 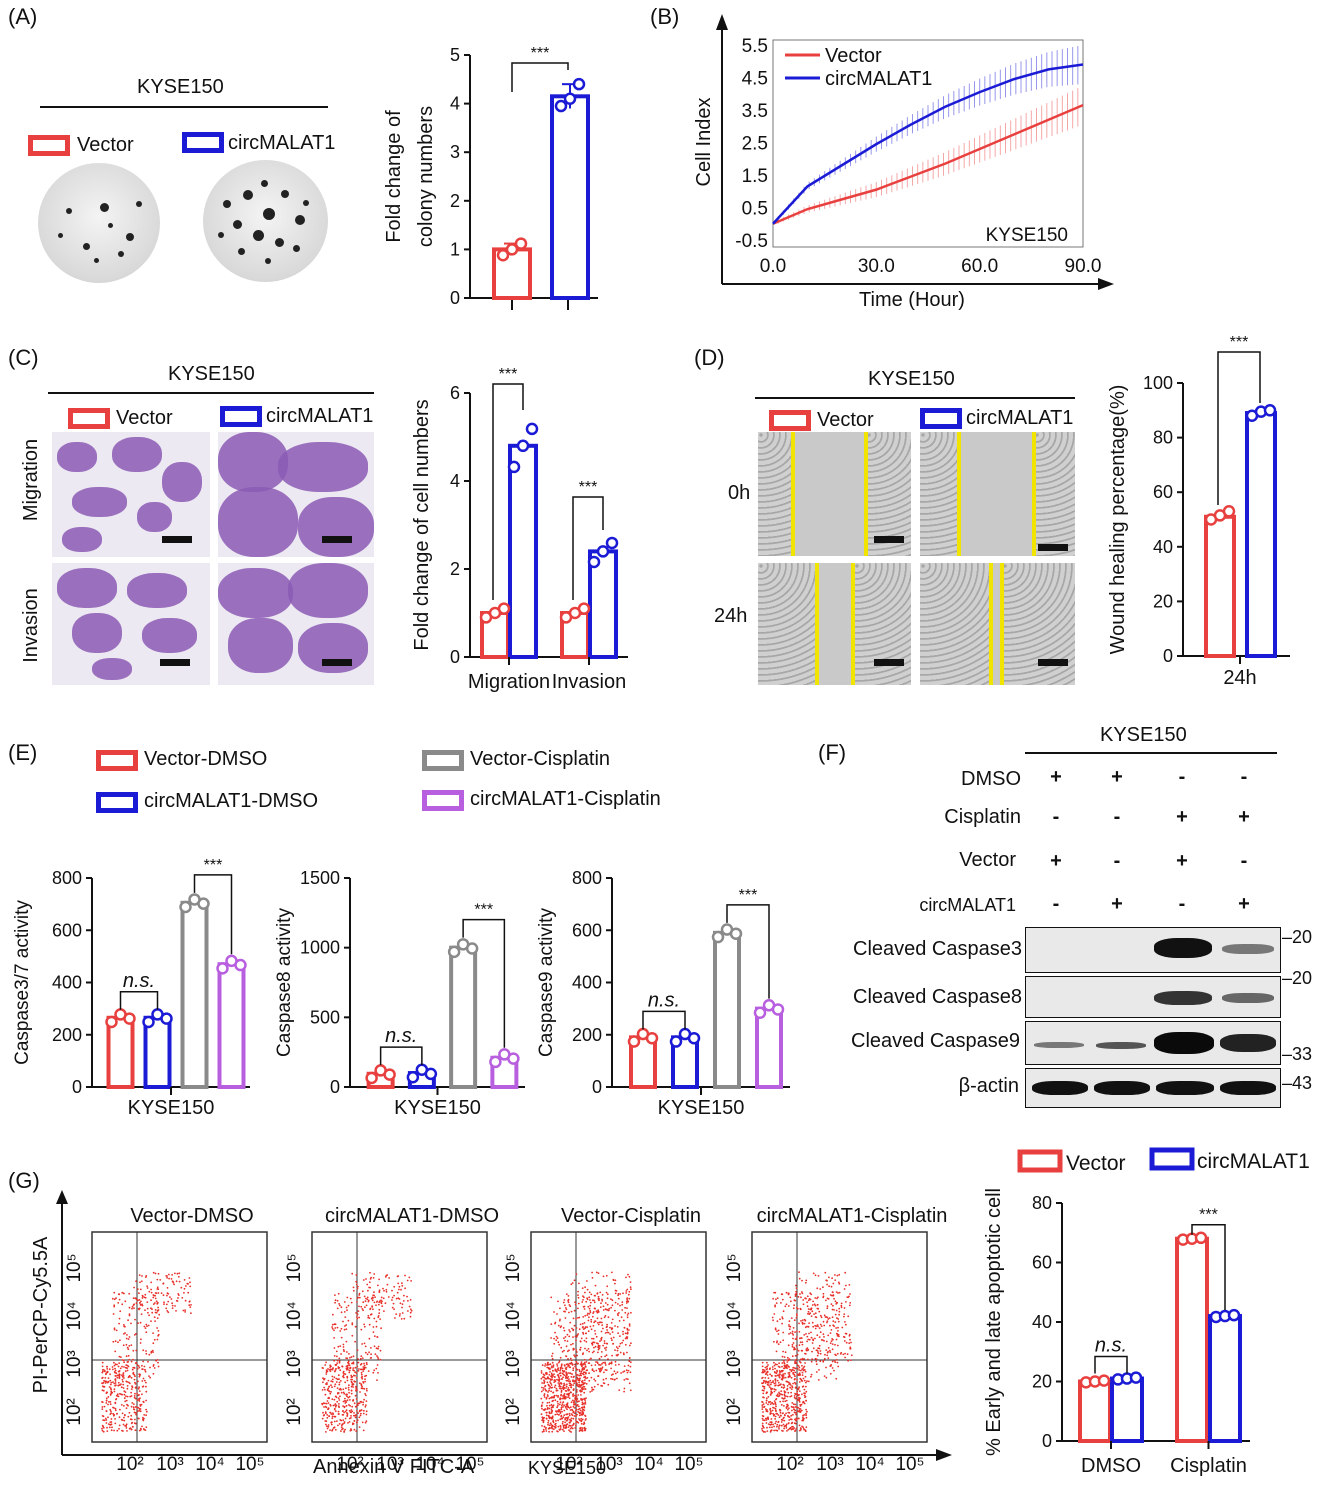 I want to click on e2-chart-point, so click(x=371, y=1078).